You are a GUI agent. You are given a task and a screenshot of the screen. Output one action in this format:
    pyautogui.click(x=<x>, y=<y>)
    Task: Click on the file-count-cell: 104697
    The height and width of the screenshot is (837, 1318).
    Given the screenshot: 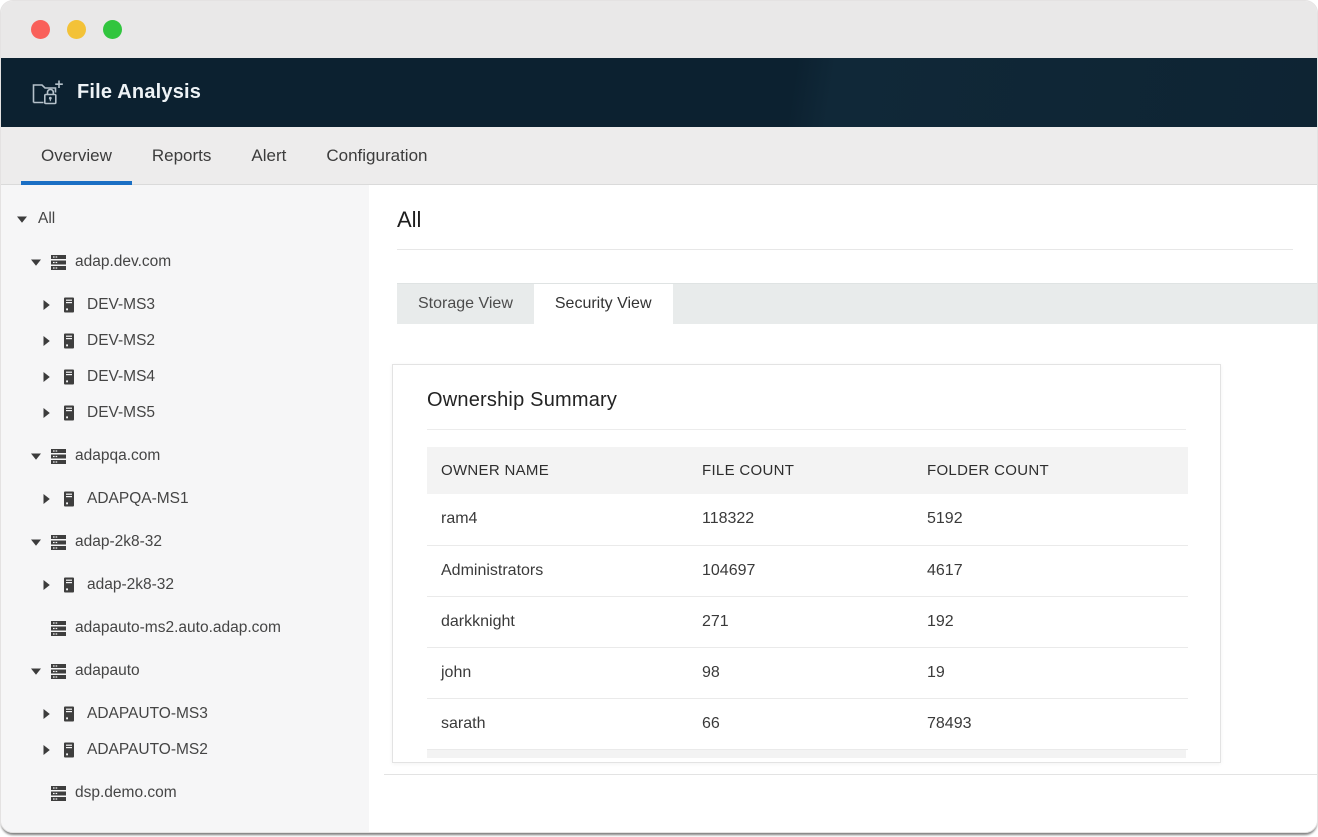 What is the action you would take?
    pyautogui.click(x=800, y=571)
    